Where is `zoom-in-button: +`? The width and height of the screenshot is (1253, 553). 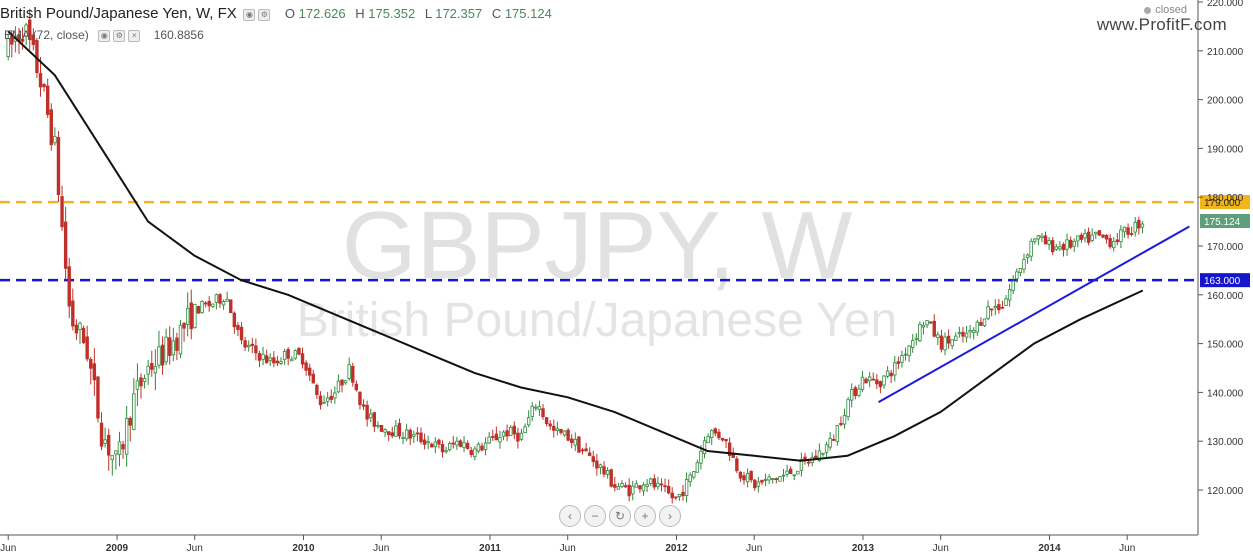 zoom-in-button: + is located at coordinates (645, 516).